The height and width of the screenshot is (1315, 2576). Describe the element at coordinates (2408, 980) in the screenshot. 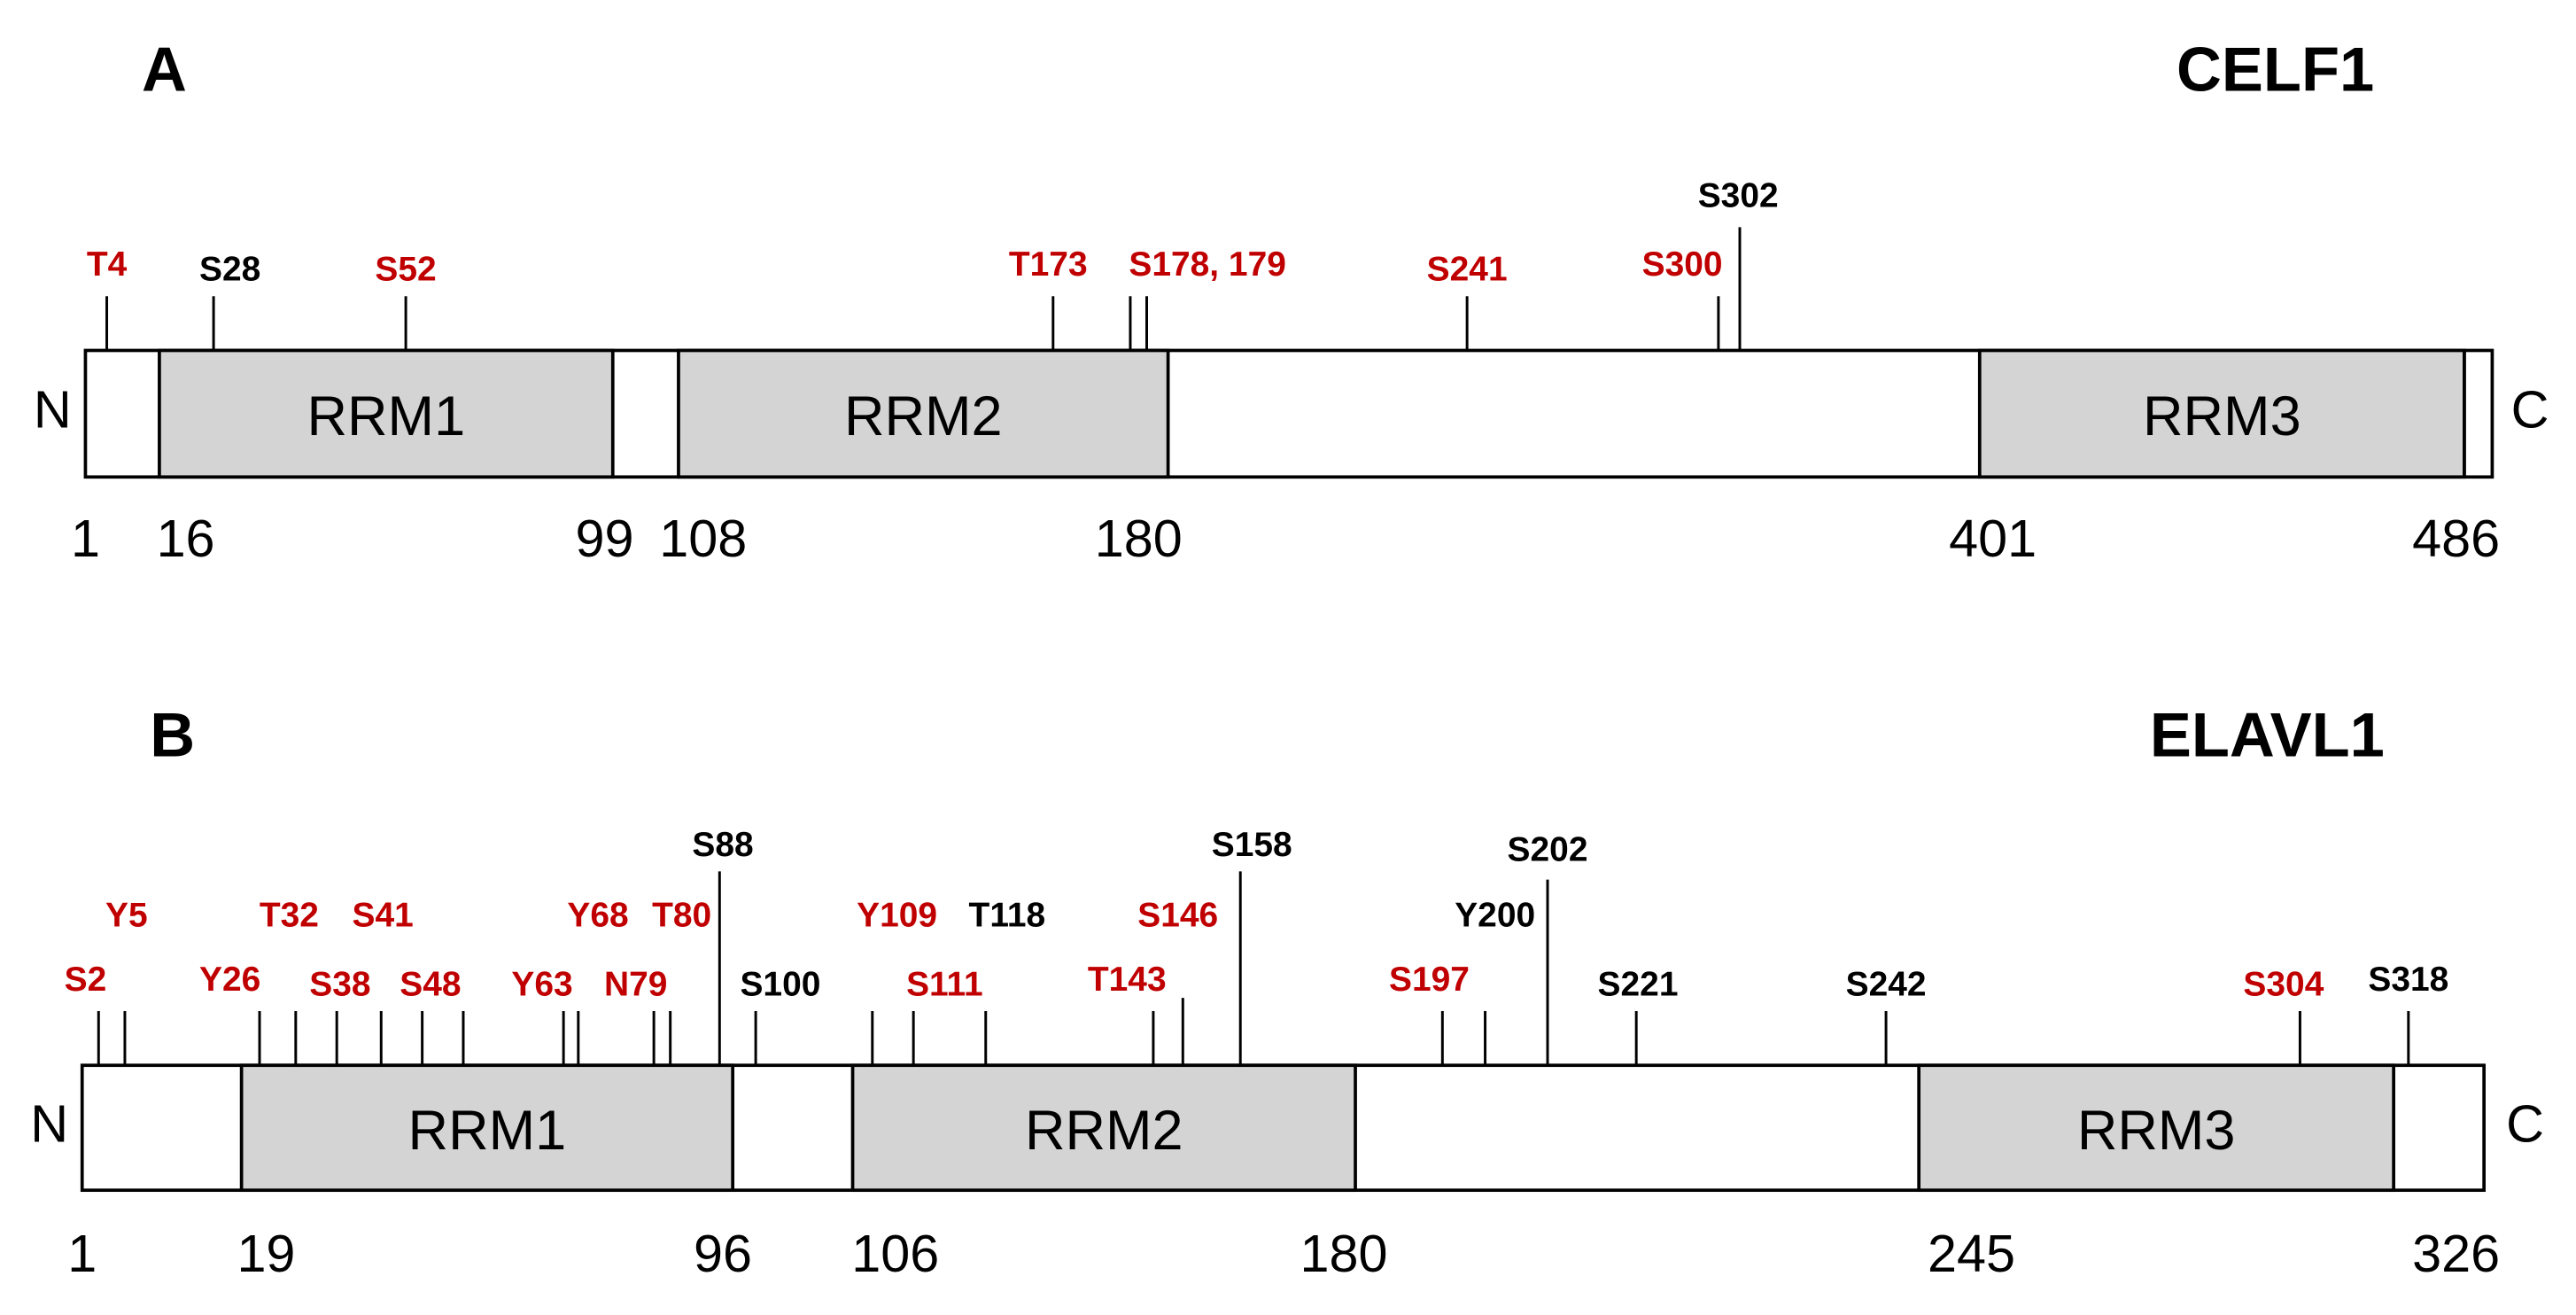

I see `phospho-site: S318` at that location.